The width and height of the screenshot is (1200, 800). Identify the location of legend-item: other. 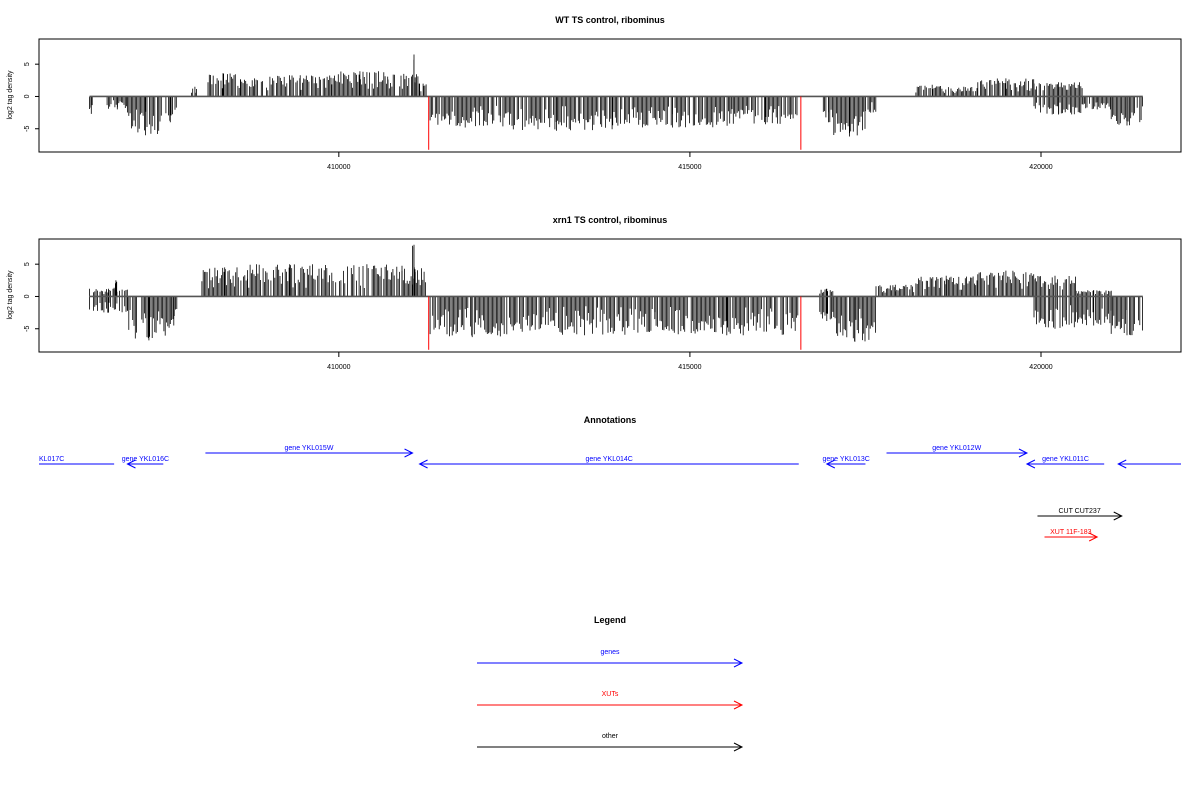
(610, 742).